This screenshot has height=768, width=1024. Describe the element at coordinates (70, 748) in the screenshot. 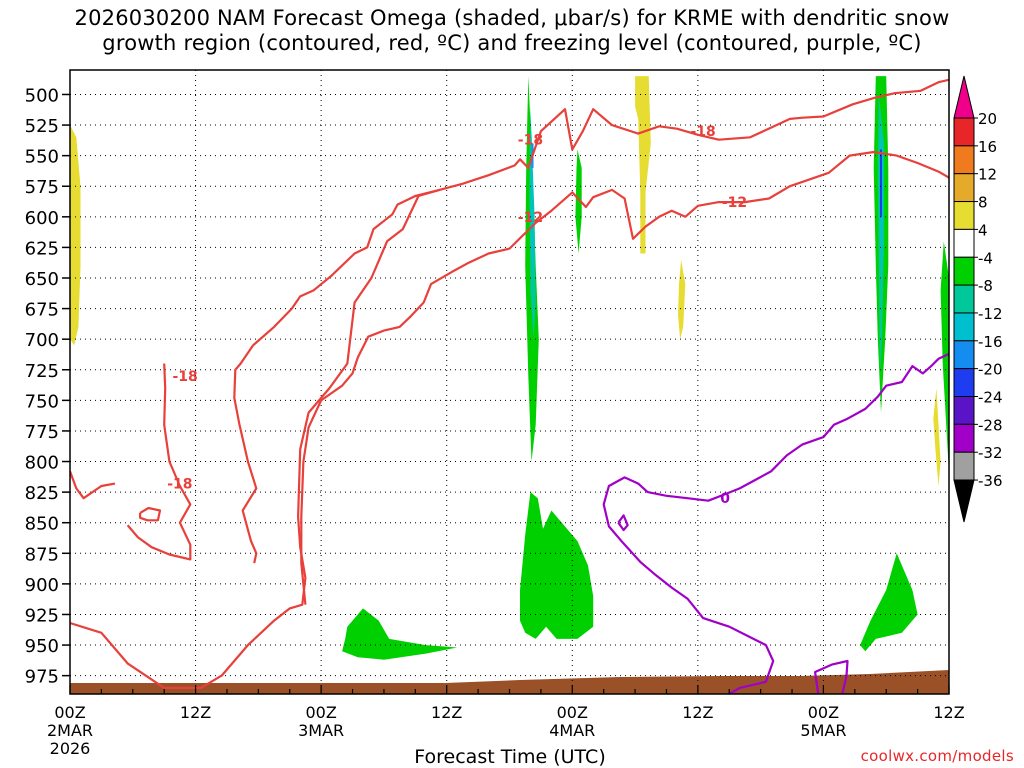

I see `x-tick-label-0-2: 2026` at that location.